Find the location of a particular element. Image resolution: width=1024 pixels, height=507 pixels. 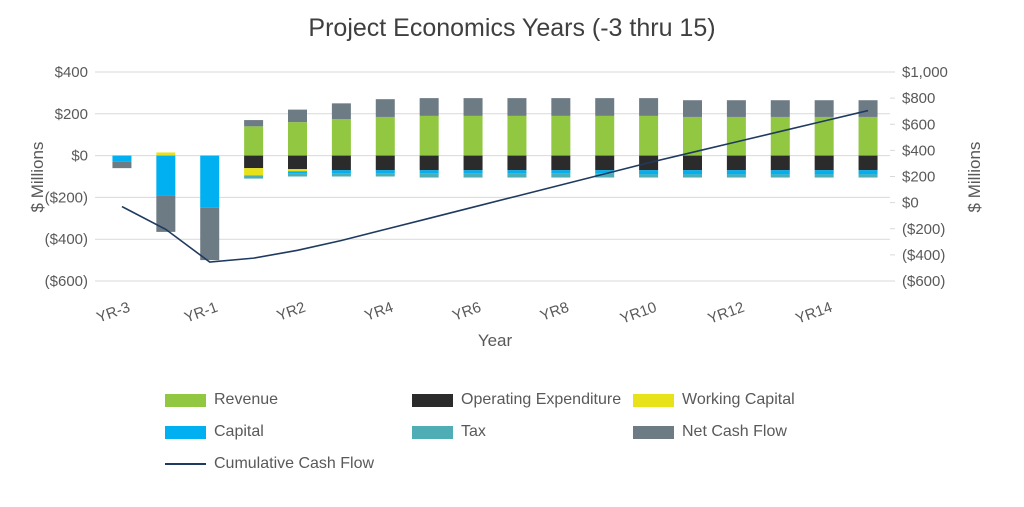

bar-segment-revenue-yr11 is located at coordinates (692, 136).